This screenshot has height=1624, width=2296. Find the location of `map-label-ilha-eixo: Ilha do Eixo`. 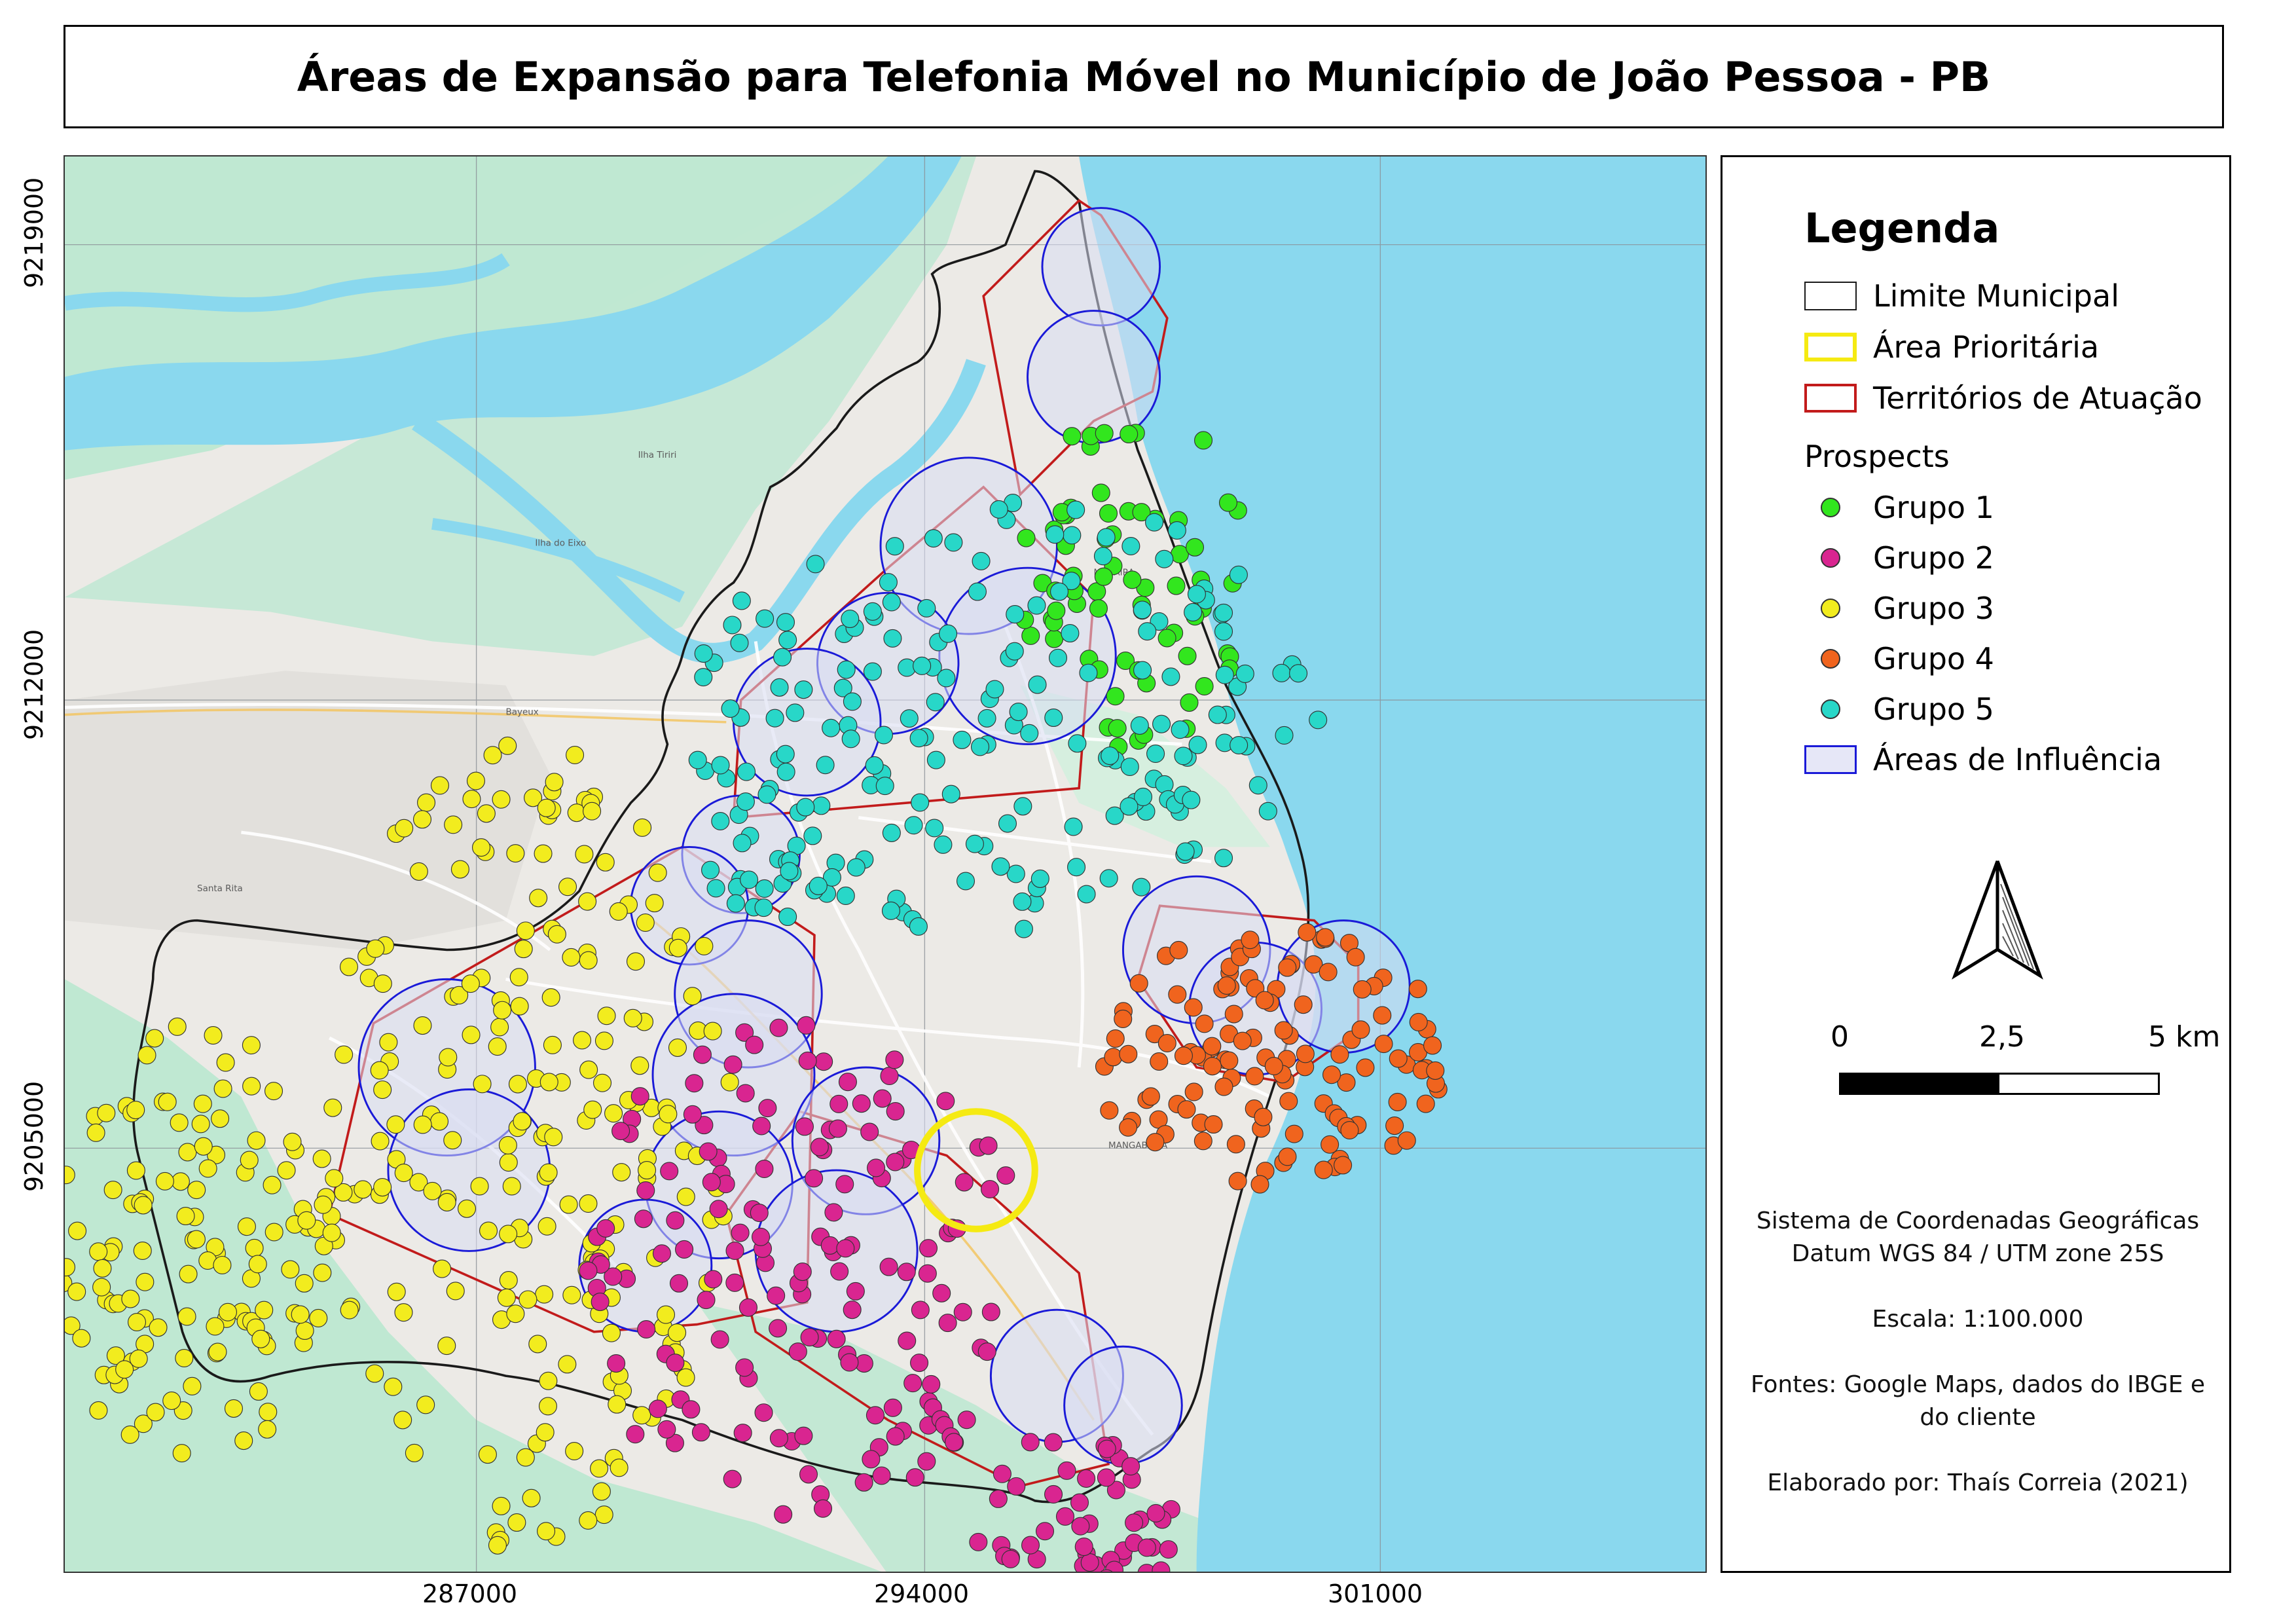

map-label-ilha-eixo: Ilha do Eixo is located at coordinates (560, 544).